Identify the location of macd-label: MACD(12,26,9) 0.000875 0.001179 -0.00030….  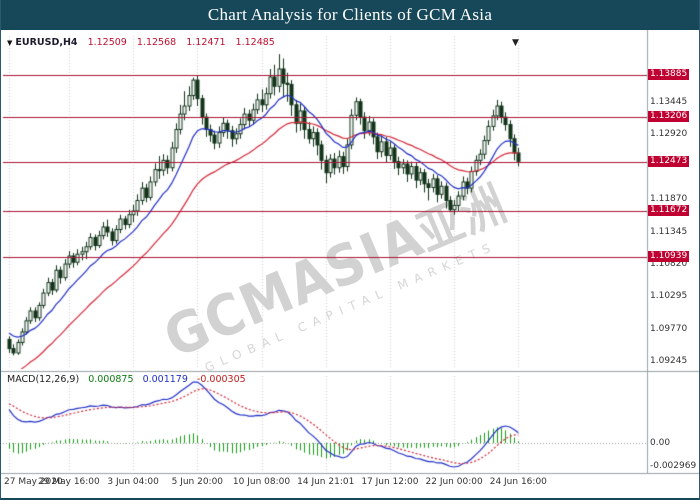
(126, 379).